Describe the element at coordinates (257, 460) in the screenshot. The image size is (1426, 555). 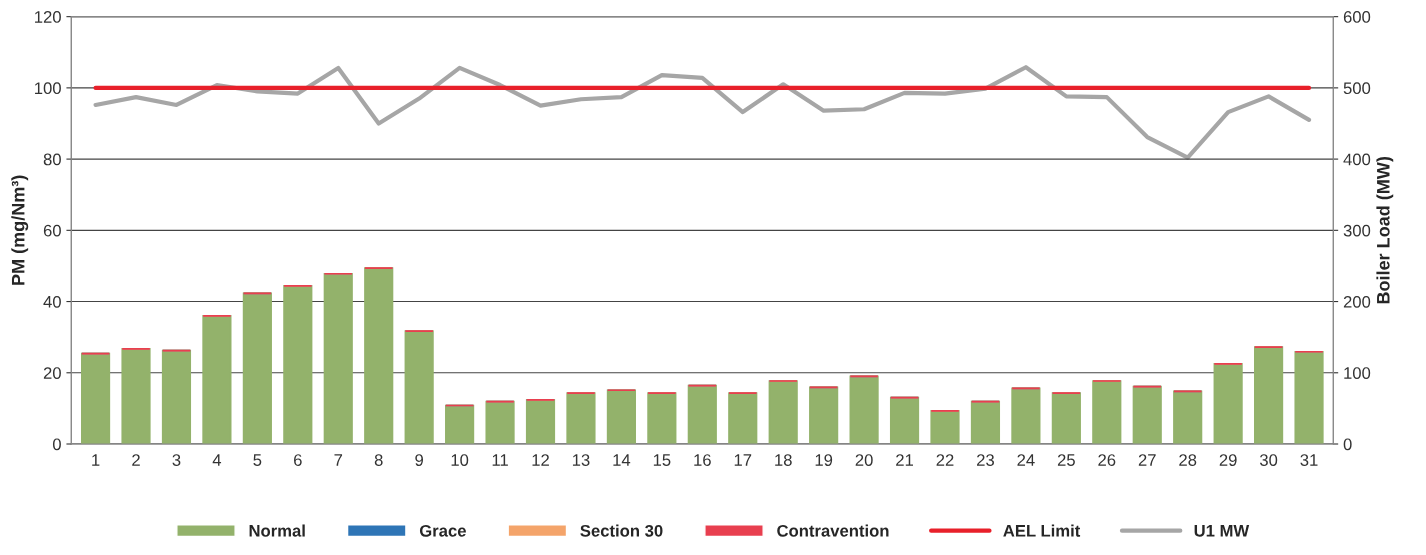
I see `x-tick-label: 5` at that location.